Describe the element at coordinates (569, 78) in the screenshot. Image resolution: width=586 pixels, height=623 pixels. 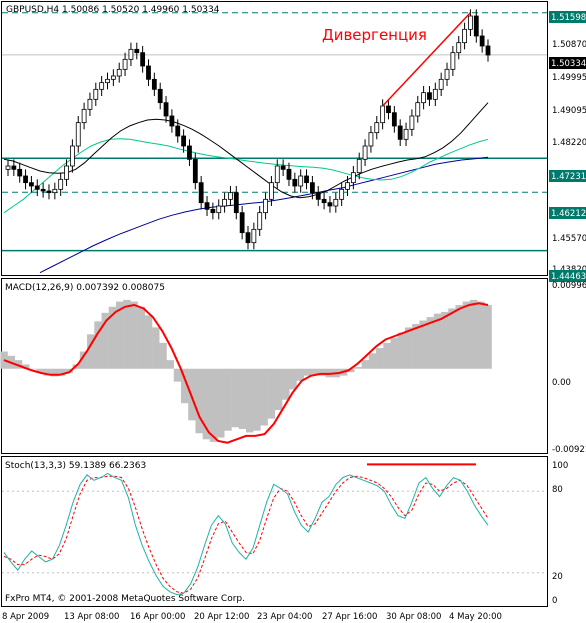
I see `price-tick: 1.49995` at that location.